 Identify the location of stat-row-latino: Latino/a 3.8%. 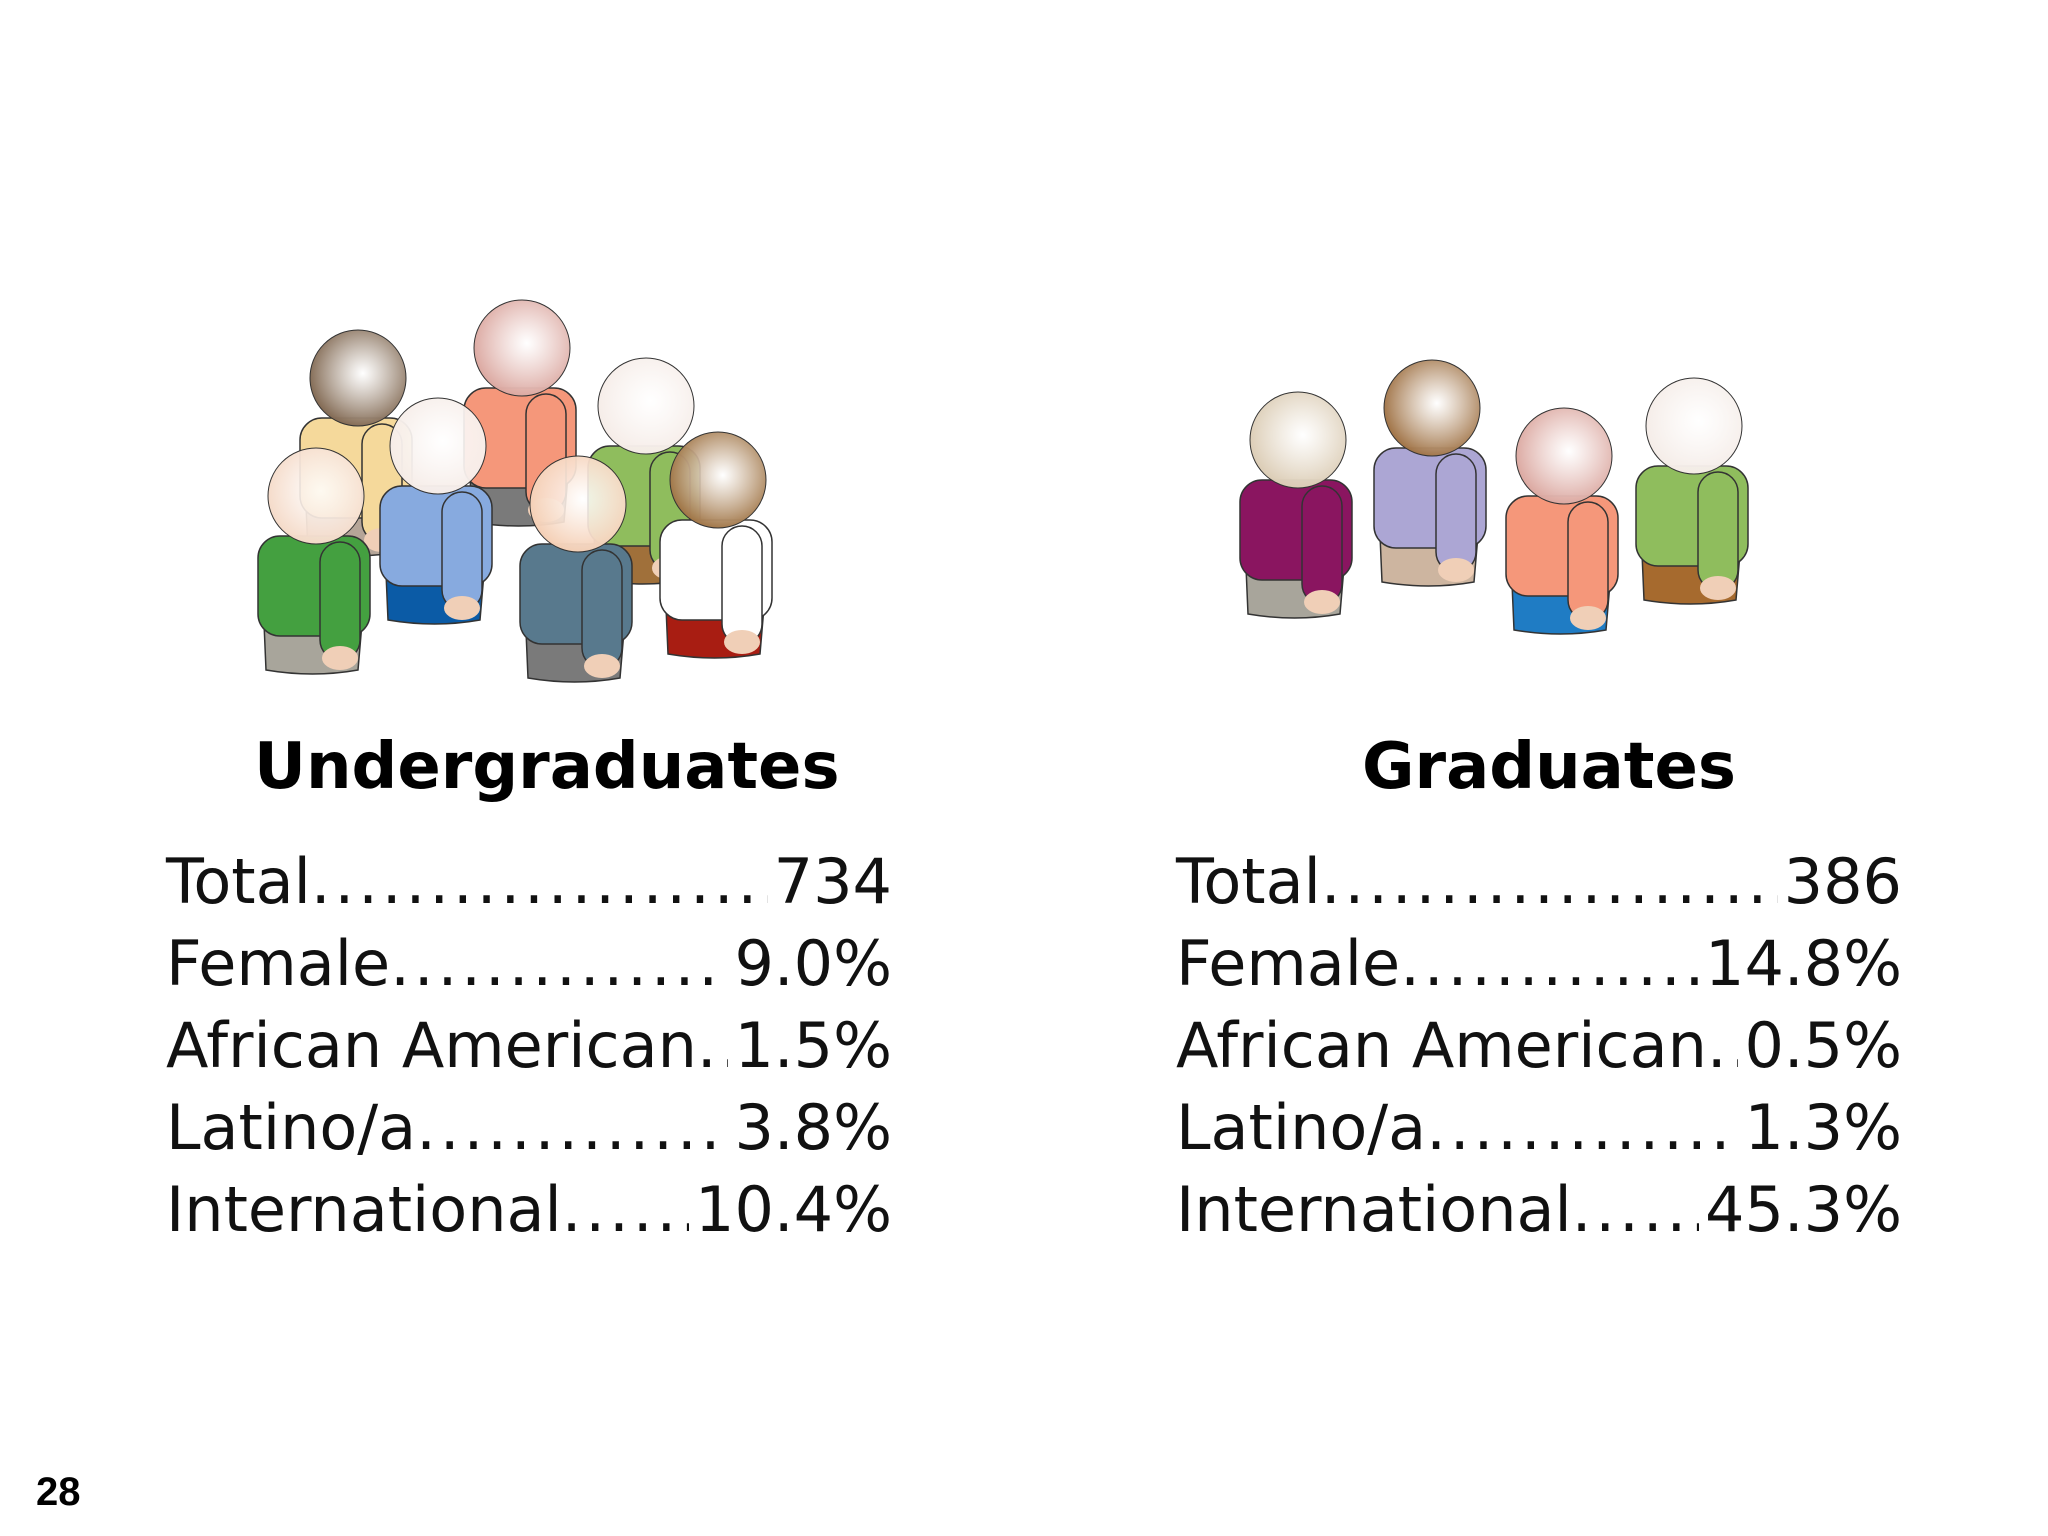
(529, 1132).